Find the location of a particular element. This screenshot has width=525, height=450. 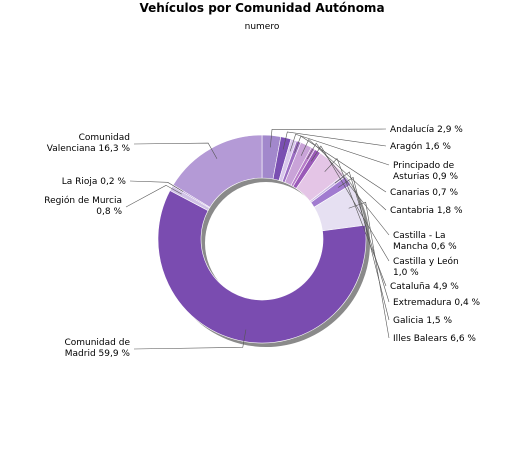

label-la-rioja: La Rioja 0,2 % is located at coordinates (94, 182).